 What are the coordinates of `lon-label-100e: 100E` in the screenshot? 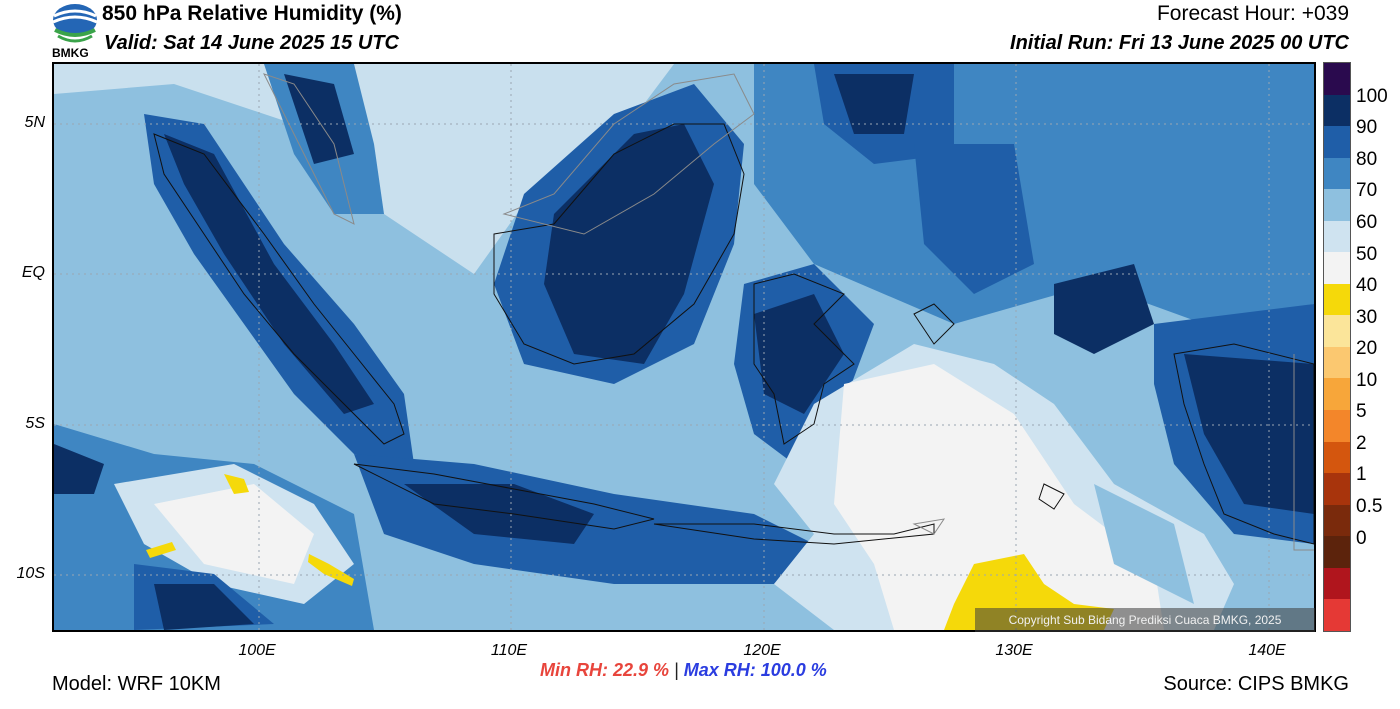 It's located at (257, 650).